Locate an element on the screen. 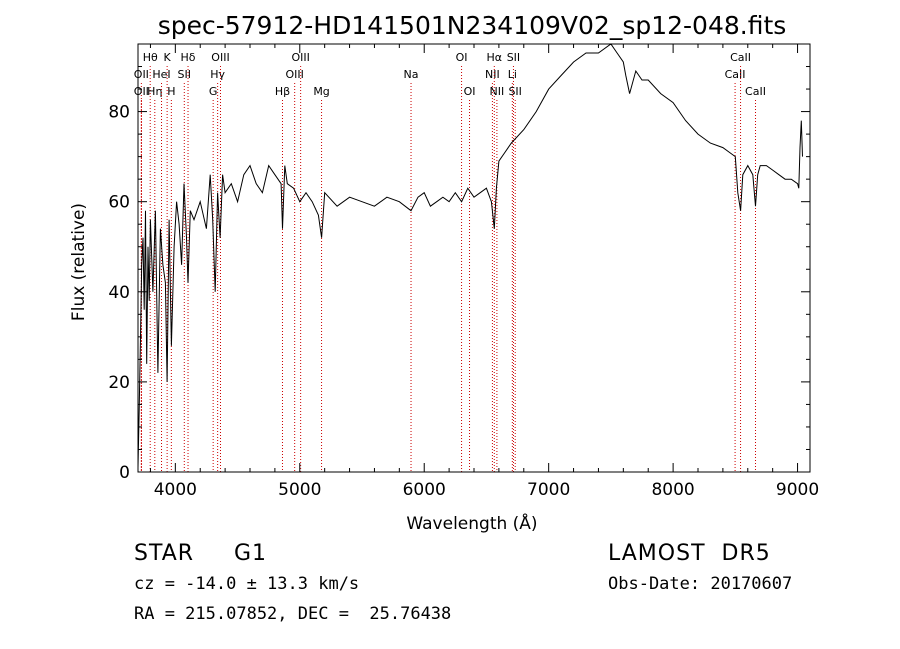  y-tick-label: 80 is located at coordinates (119, 113).